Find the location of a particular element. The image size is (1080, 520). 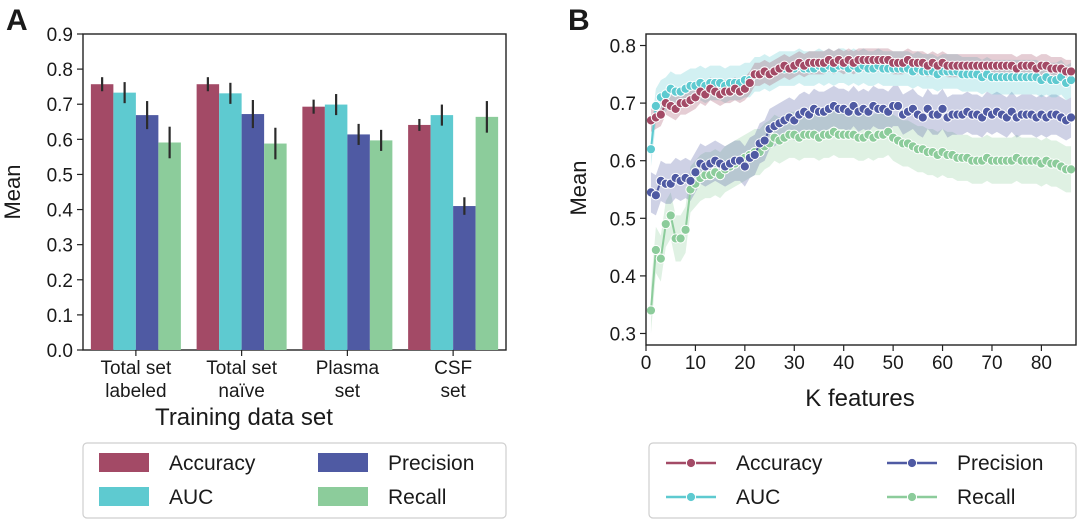

y-tick-label-a: 0.0 is located at coordinates (60, 351).